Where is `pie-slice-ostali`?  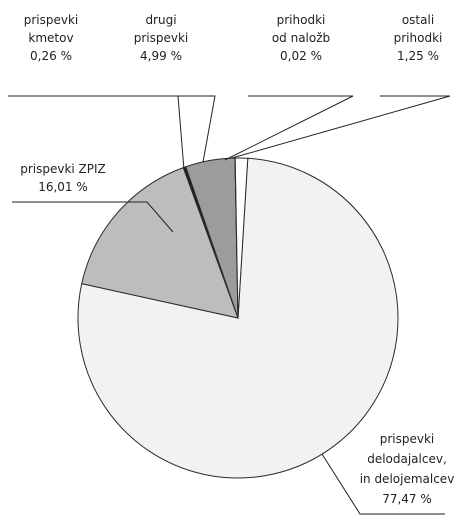
pie-slice-ostali is located at coordinates (241, 238).